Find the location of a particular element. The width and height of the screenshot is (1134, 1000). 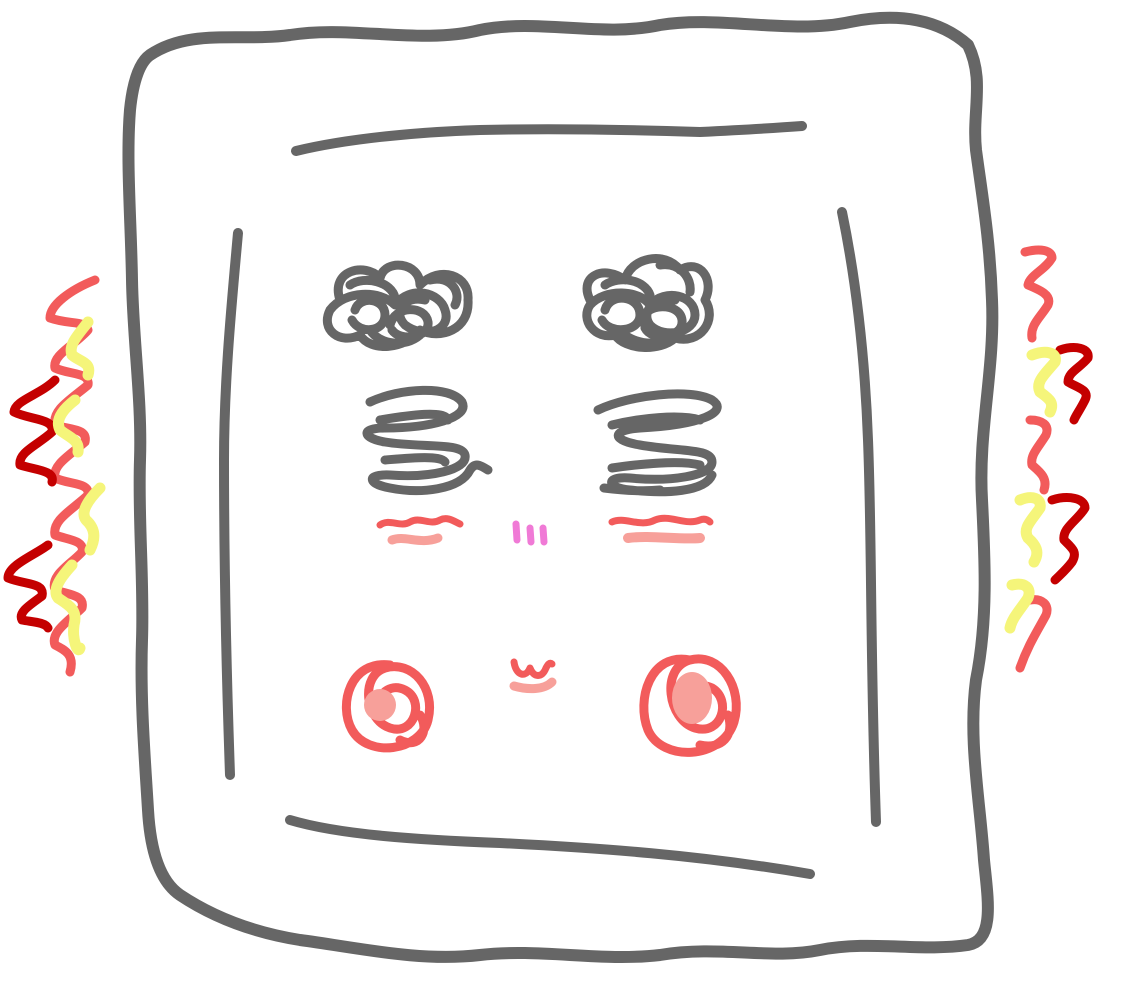

inner-bottom-line is located at coordinates (550, 847).